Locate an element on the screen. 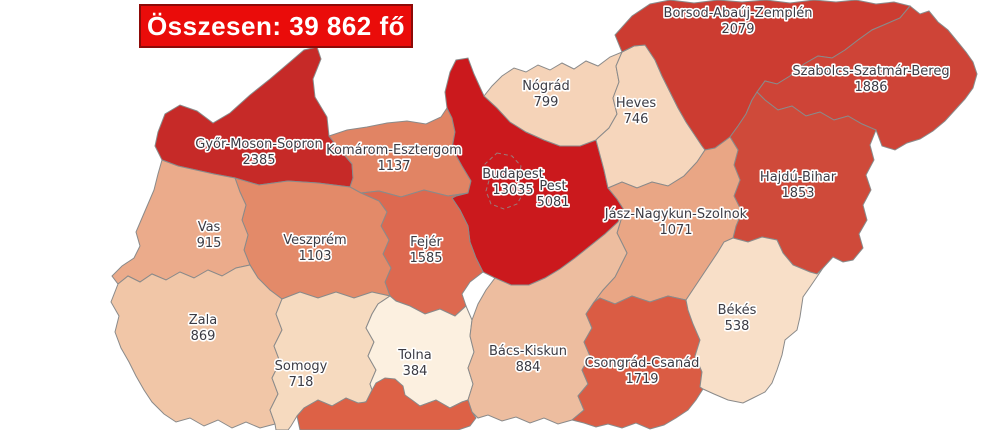  county-vas is located at coordinates (181, 222).